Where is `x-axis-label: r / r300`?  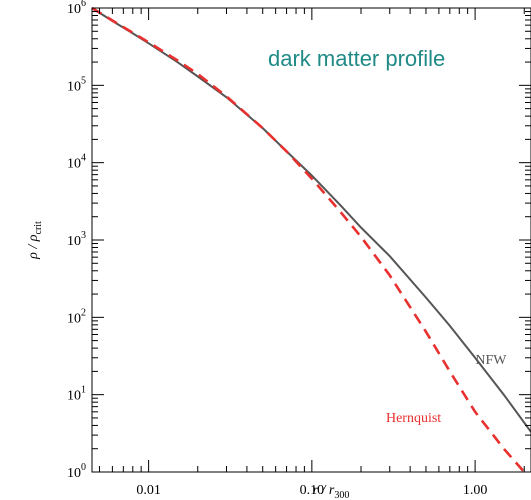 x-axis-label: r / r300 is located at coordinates (331, 491).